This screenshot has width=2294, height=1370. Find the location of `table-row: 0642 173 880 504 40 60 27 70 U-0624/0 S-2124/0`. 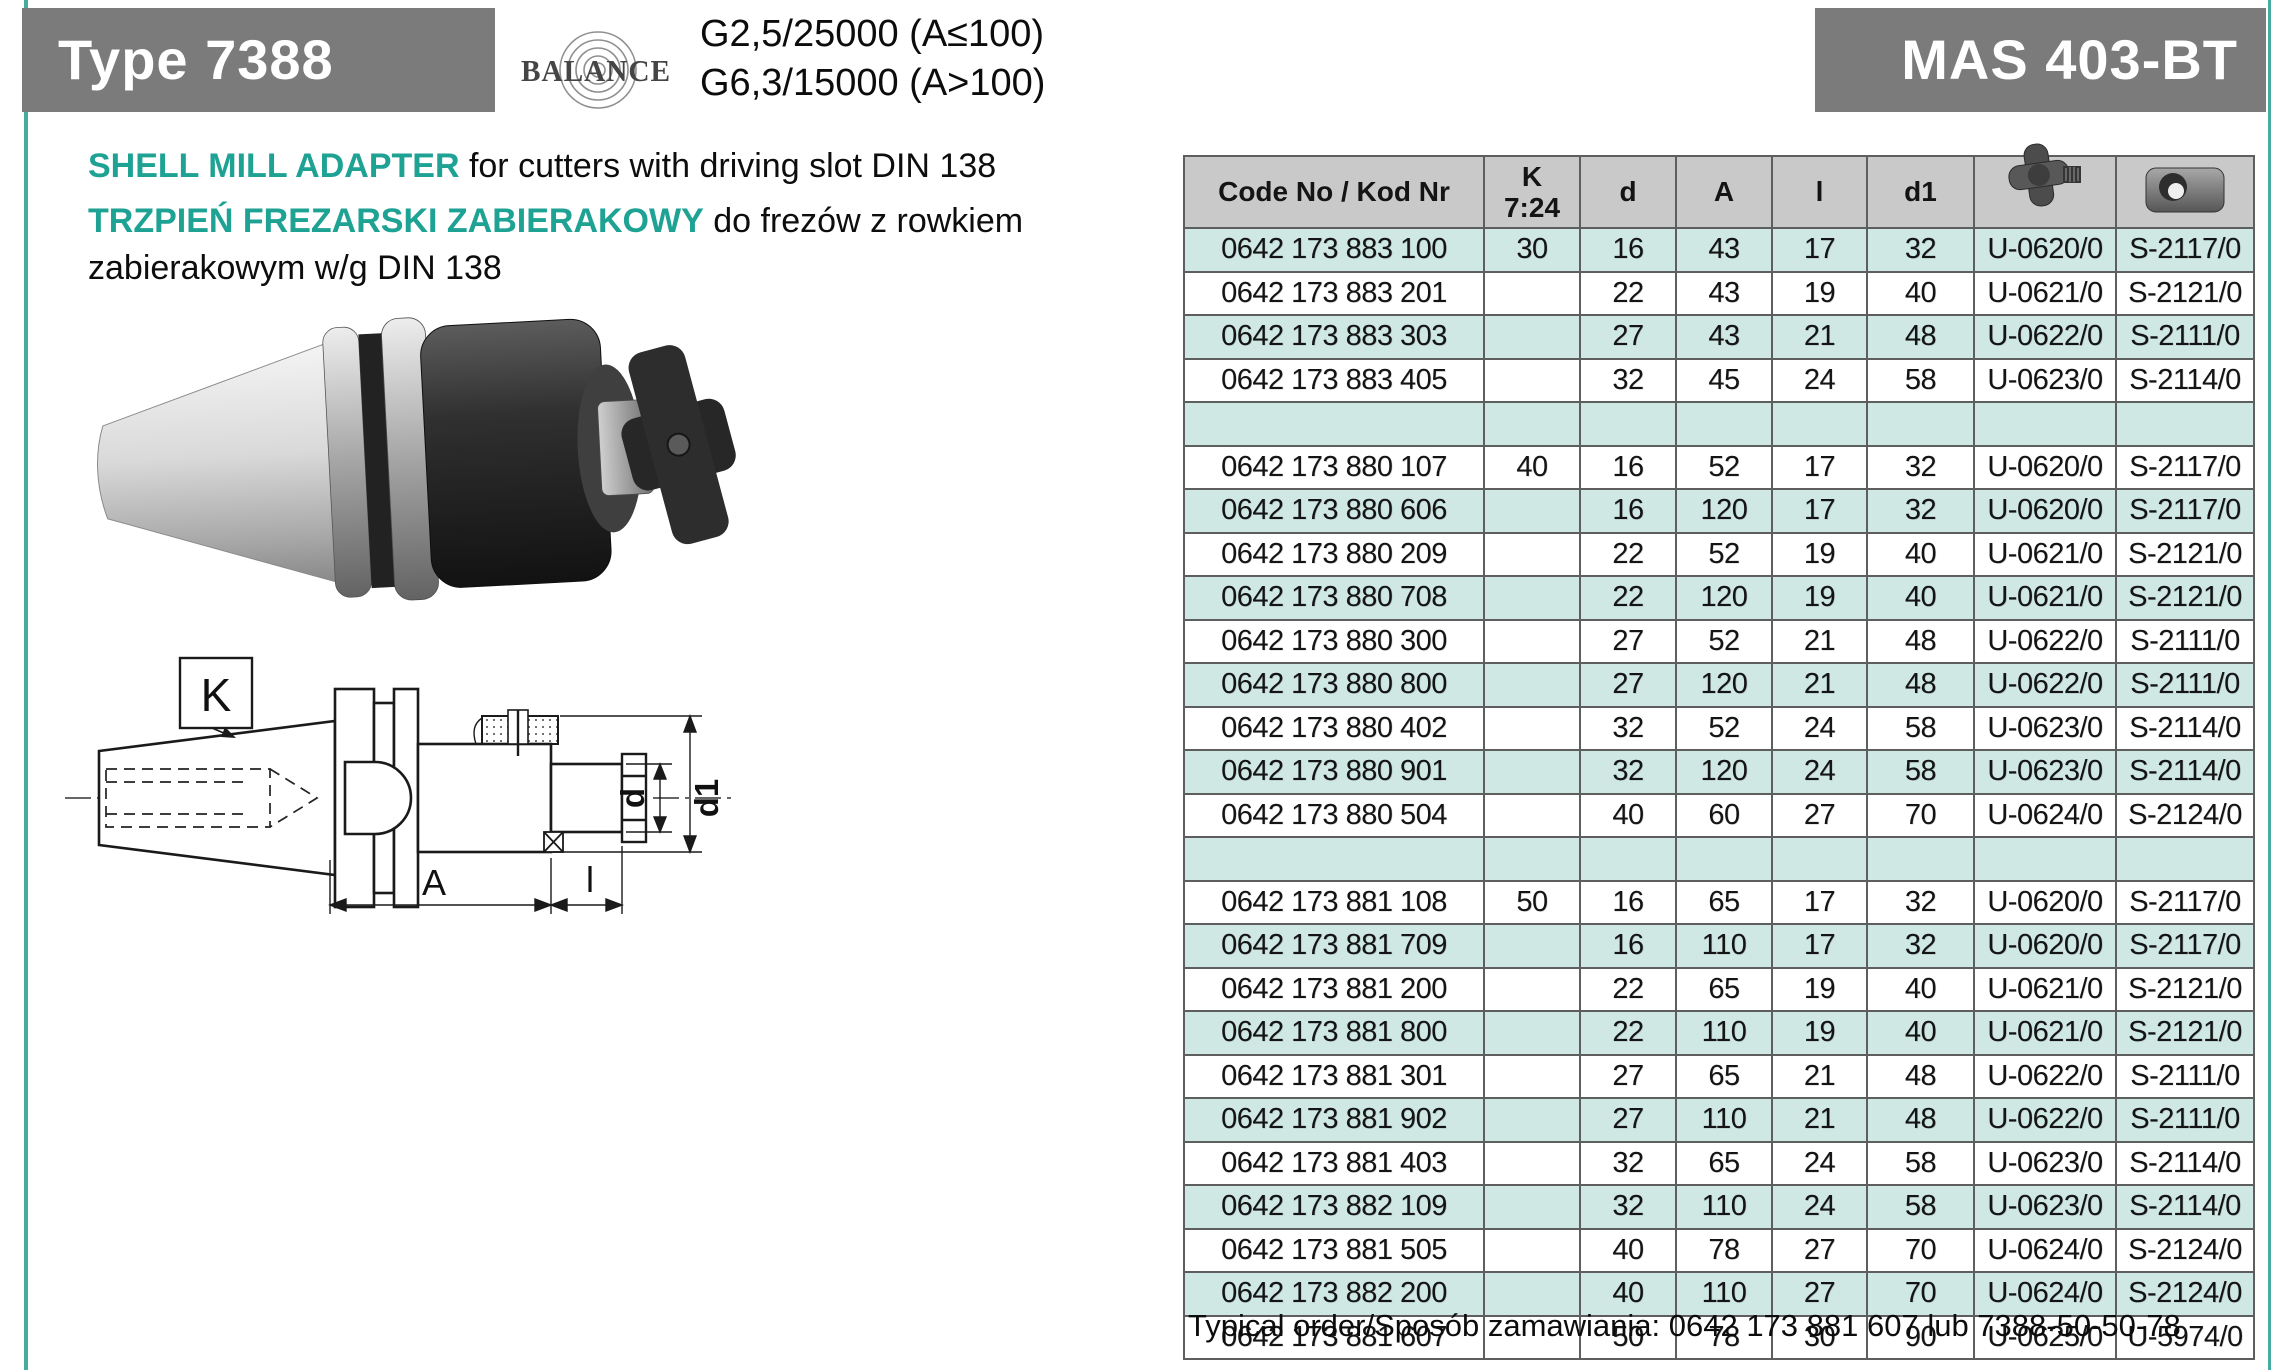

table-row: 0642 173 880 504 40 60 27 70 U-0624/0 S-2124/0 is located at coordinates (1719, 815).